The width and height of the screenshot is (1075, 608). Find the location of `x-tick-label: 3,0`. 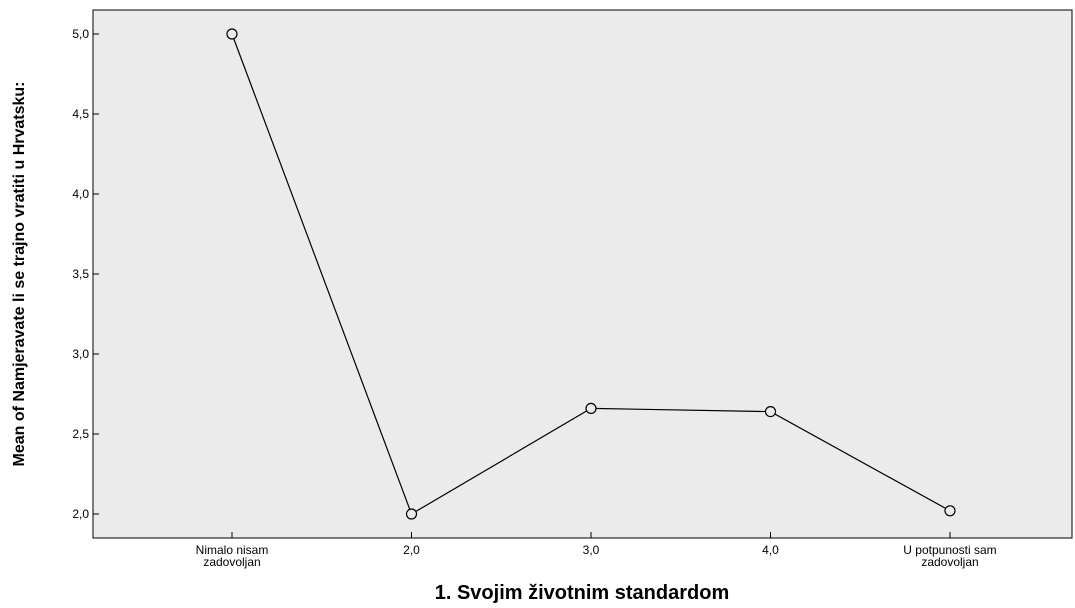

x-tick-label: 3,0 is located at coordinates (591, 550).